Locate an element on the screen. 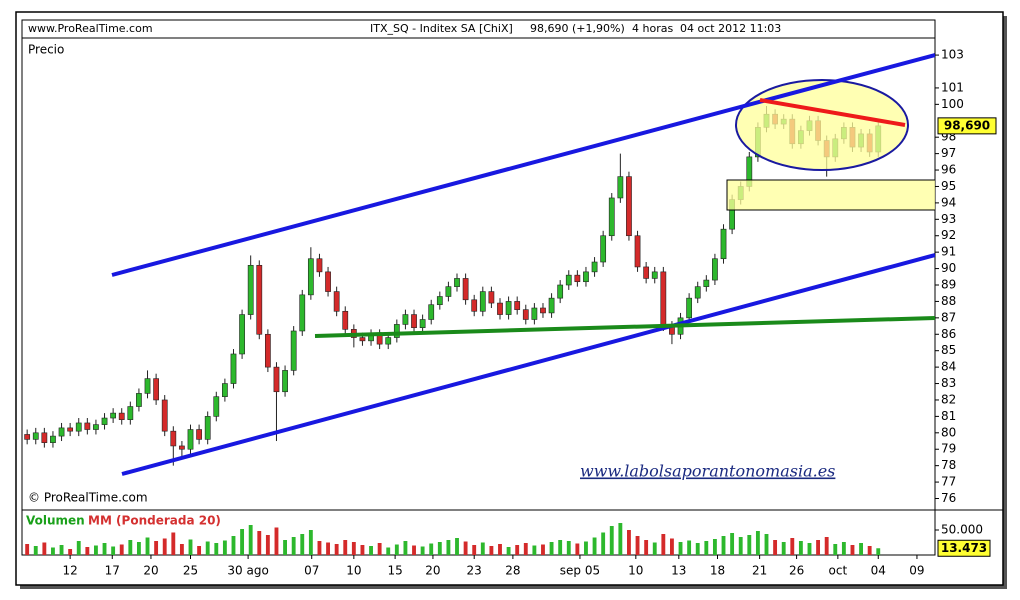 The image size is (1020, 600). y-tick-label: 84 is located at coordinates (948, 367).